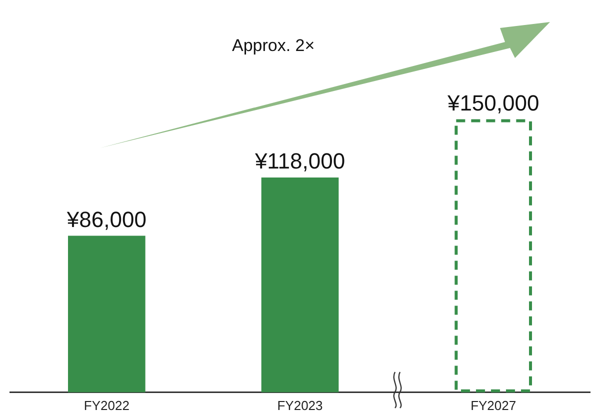  I want to click on x-tick-label: FY2023, so click(300, 405).